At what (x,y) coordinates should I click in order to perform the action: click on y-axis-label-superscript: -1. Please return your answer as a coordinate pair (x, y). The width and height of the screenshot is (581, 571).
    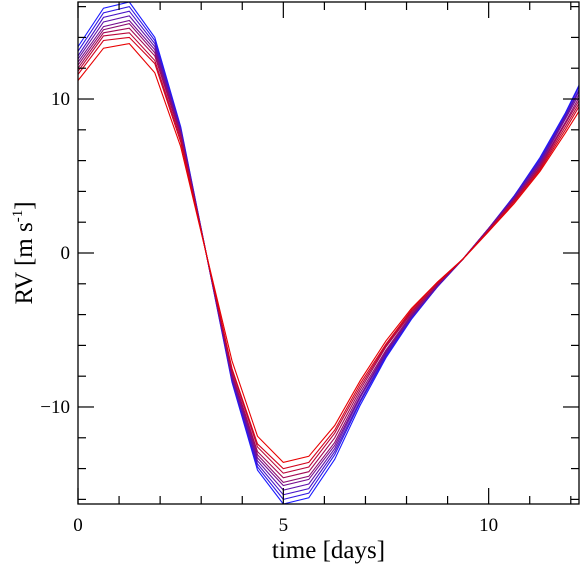
    Looking at the image, I should click on (18, 216).